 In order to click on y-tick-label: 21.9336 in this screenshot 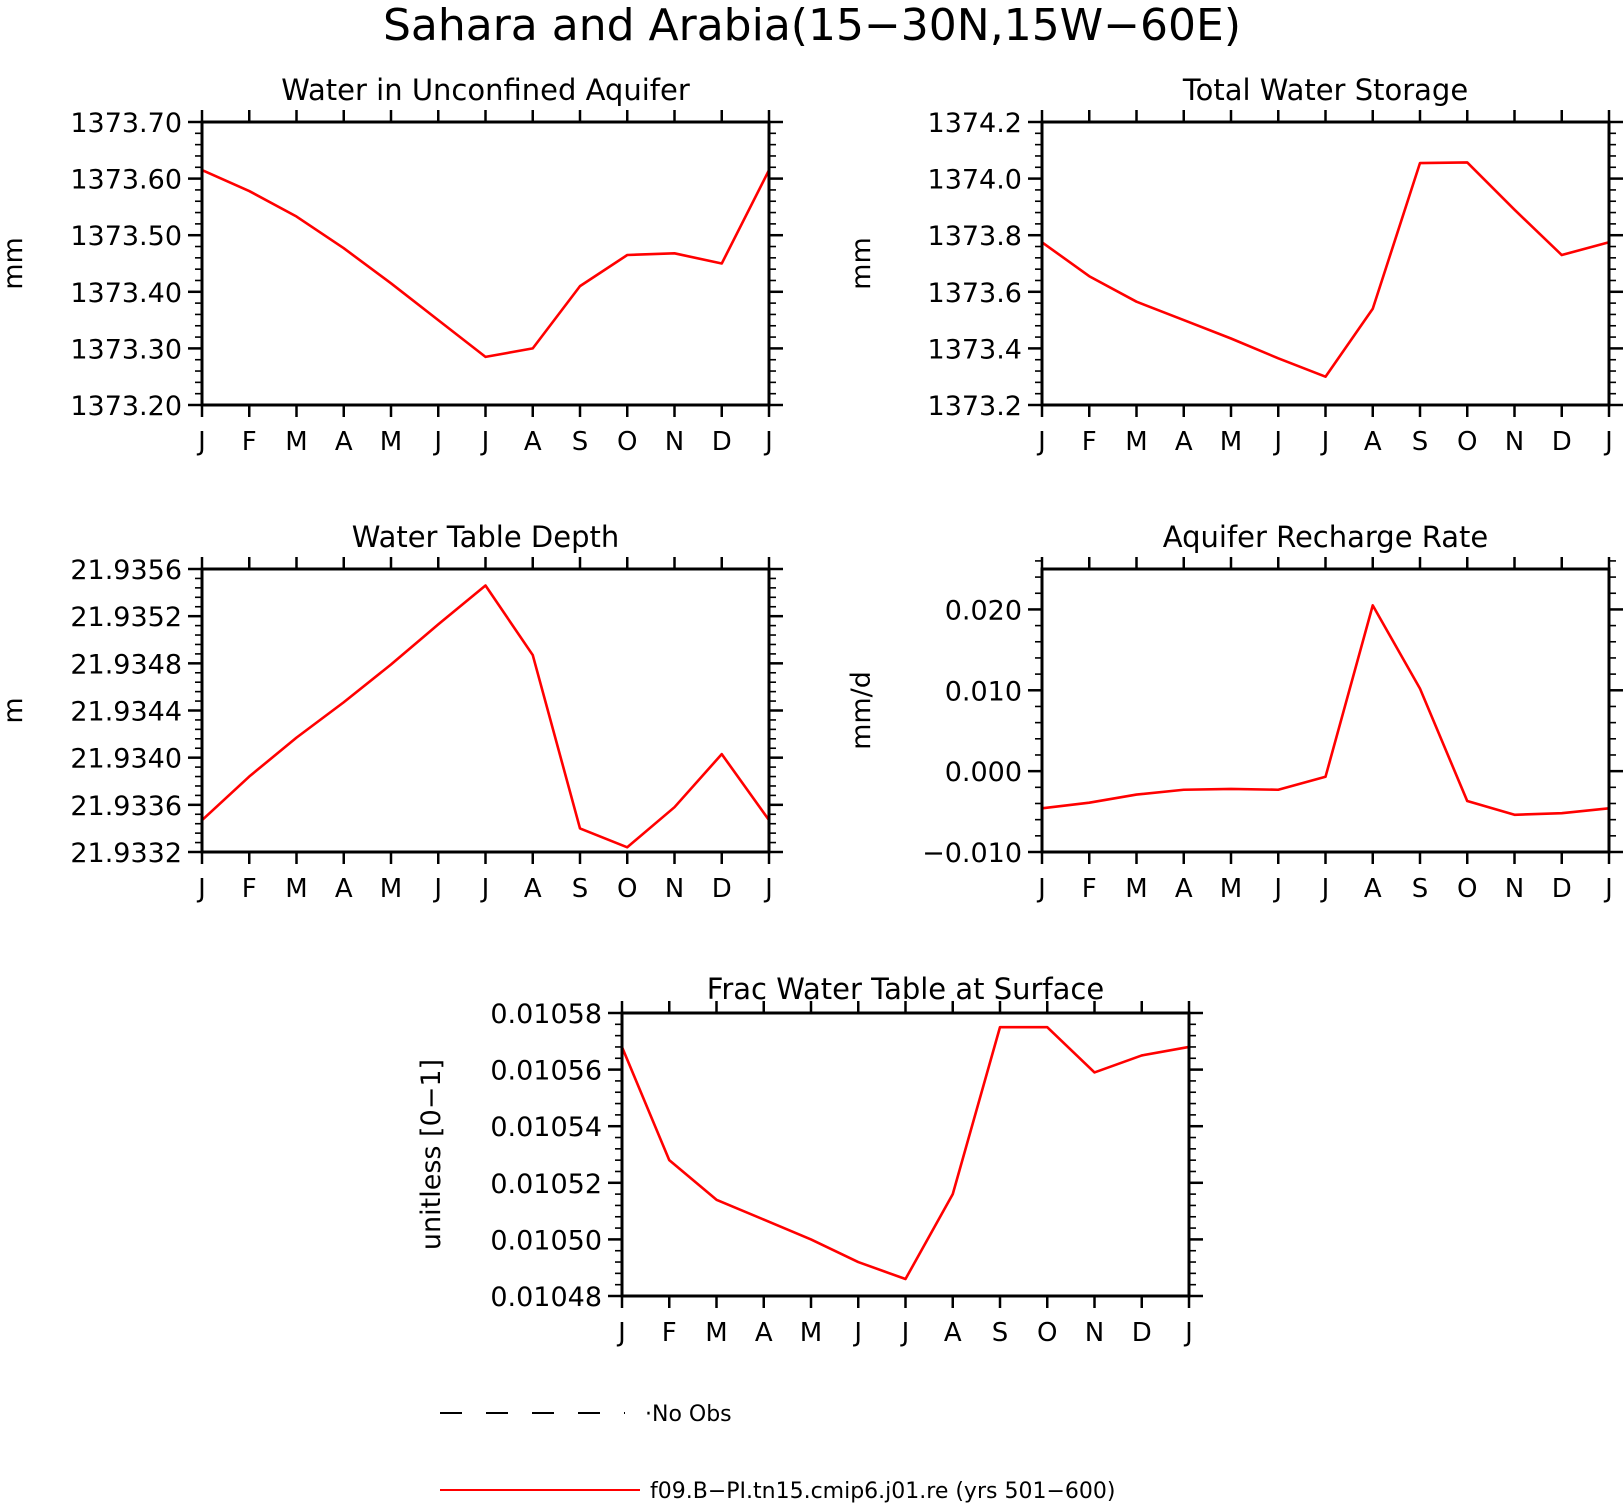, I will do `click(126, 806)`.